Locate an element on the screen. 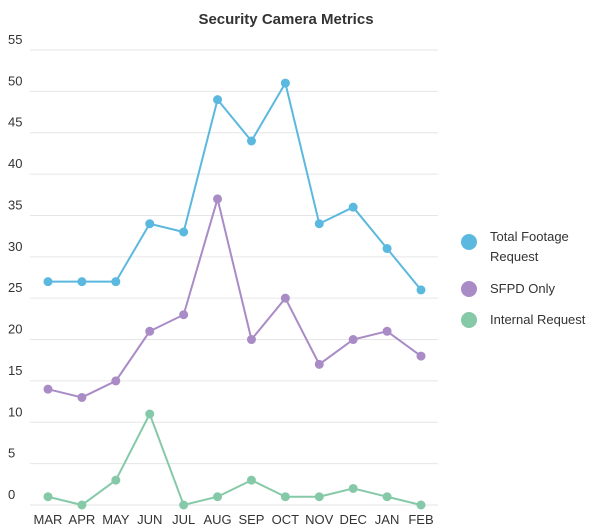 Image resolution: width=595 pixels, height=527 pixels. legend-item: Total Footage Request is located at coordinates (515, 246).